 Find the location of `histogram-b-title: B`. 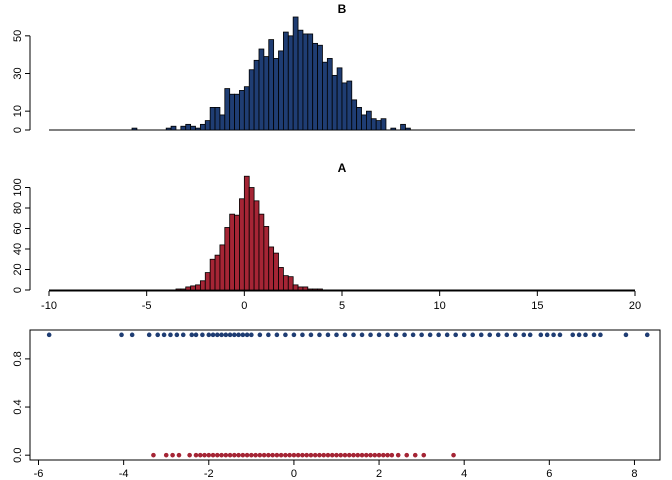

histogram-b-title: B is located at coordinates (342, 9).